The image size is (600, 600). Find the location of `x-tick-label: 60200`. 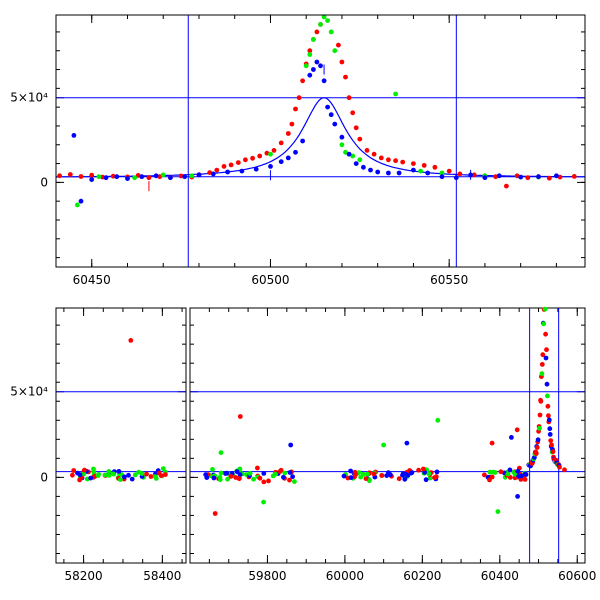

x-tick-label: 60200 is located at coordinates (422, 576).